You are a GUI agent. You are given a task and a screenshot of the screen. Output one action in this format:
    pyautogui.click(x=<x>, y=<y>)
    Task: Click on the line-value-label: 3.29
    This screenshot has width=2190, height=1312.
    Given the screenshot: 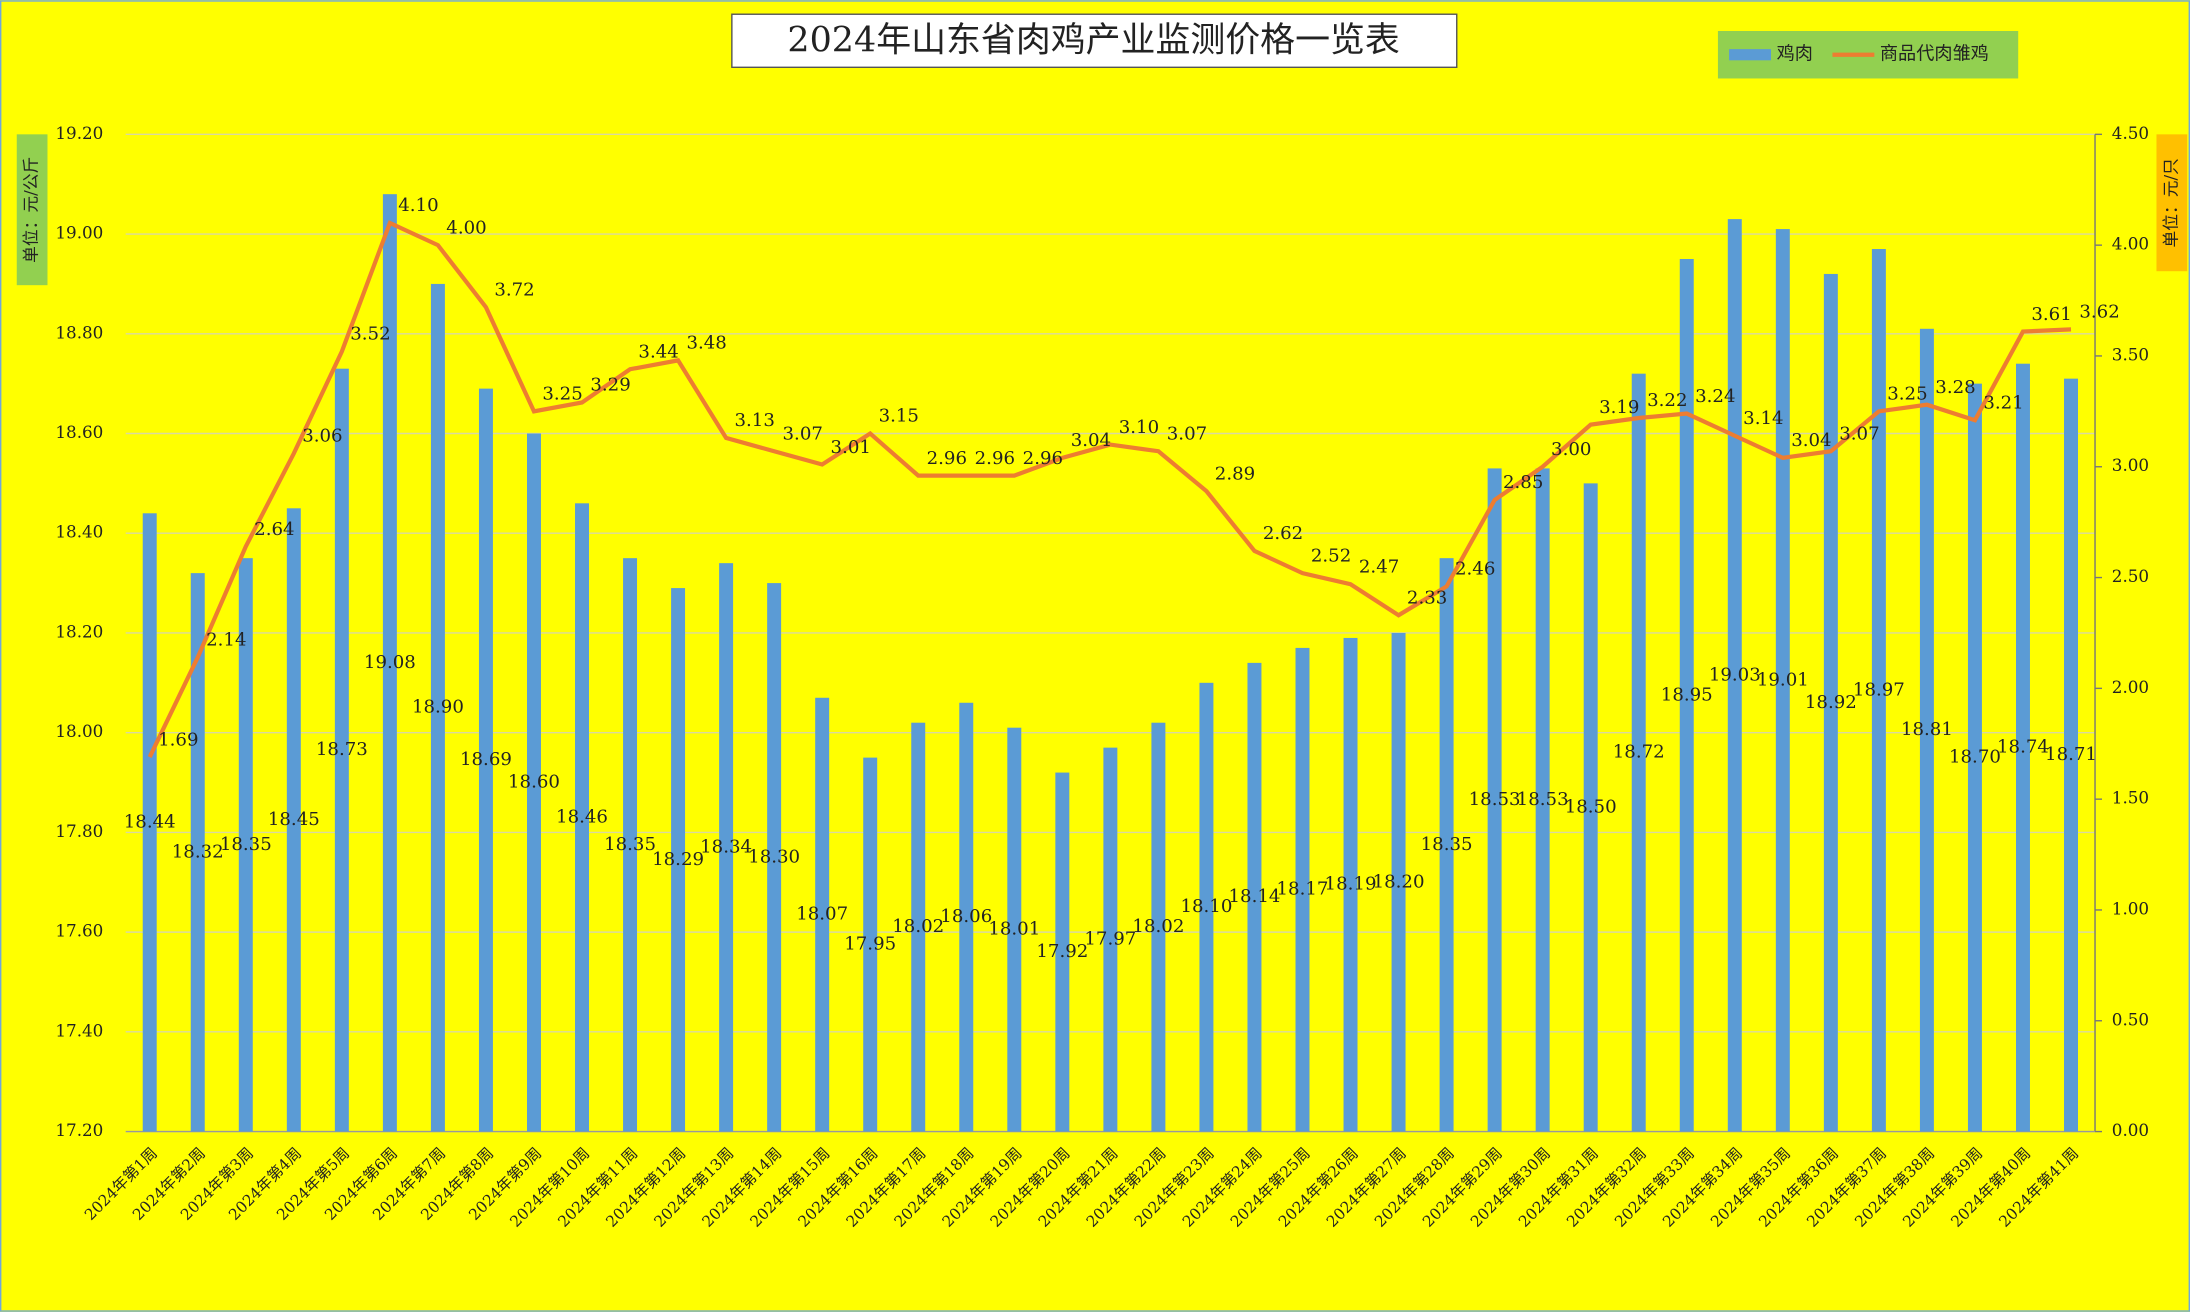 What is the action you would take?
    pyautogui.click(x=610, y=385)
    